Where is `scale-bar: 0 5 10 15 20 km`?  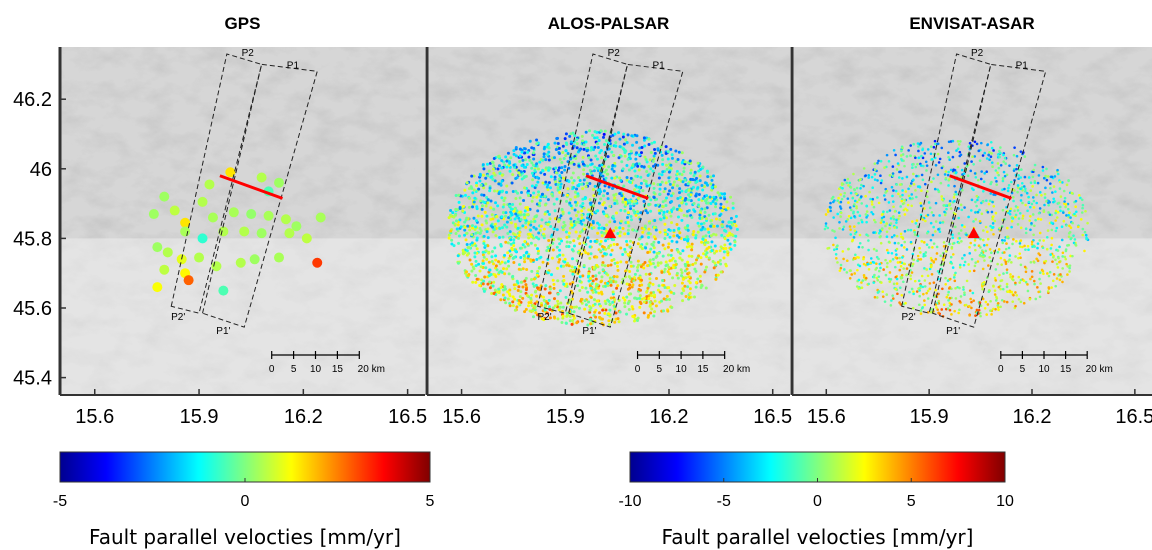
scale-bar: 0 5 10 15 20 km is located at coordinates (327, 363).